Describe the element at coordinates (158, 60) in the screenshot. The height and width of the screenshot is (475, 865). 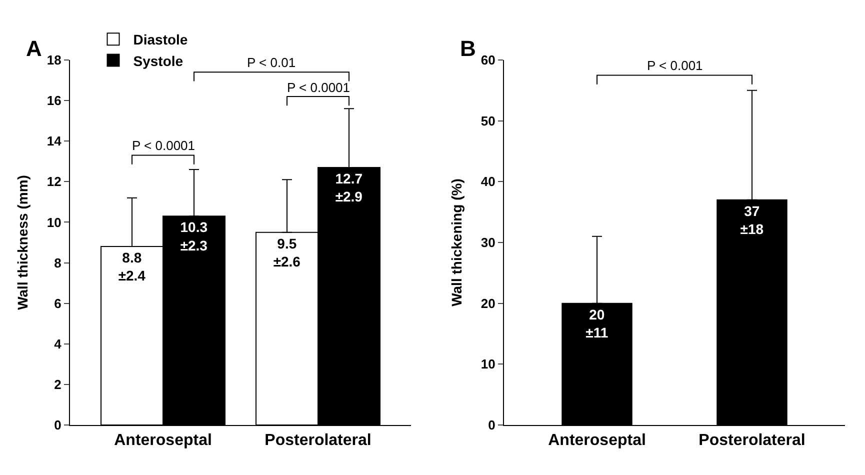
I see `legend-label: Systole` at that location.